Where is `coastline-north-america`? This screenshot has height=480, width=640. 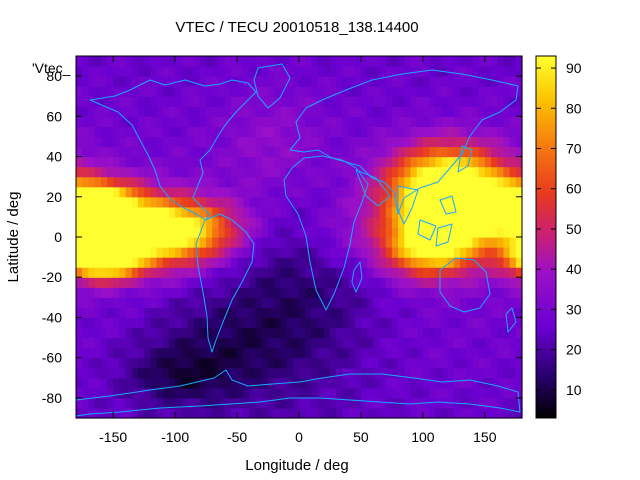 coastline-north-america is located at coordinates (173, 150).